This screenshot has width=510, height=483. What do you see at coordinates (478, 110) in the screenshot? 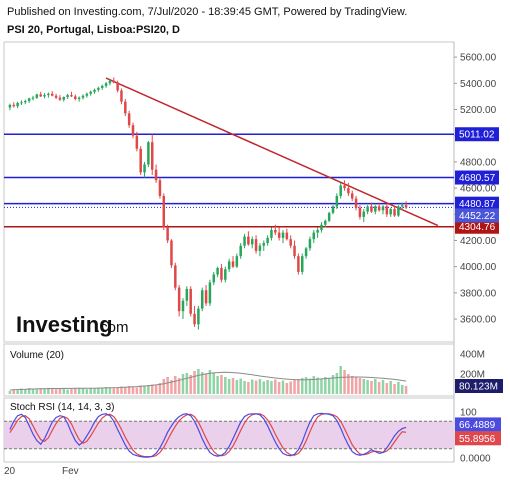
I see `price-tick-label: 5200.00` at bounding box center [478, 110].